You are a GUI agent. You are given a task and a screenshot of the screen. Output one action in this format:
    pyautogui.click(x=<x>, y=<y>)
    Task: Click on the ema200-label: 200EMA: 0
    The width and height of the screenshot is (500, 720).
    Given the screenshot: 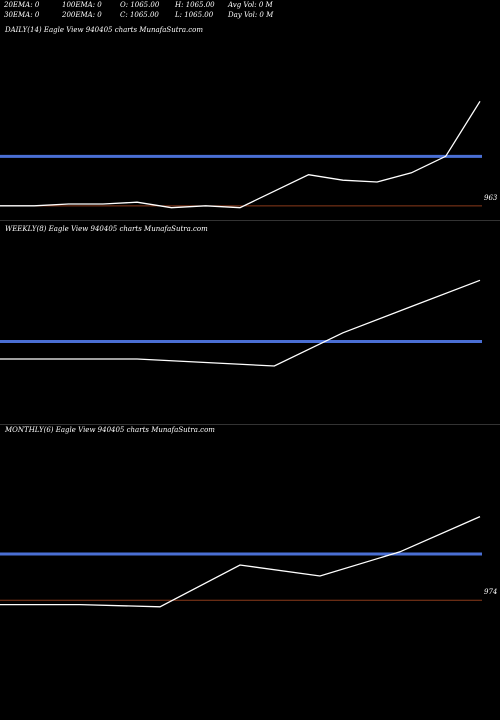 What is the action you would take?
    pyautogui.click(x=82, y=15)
    